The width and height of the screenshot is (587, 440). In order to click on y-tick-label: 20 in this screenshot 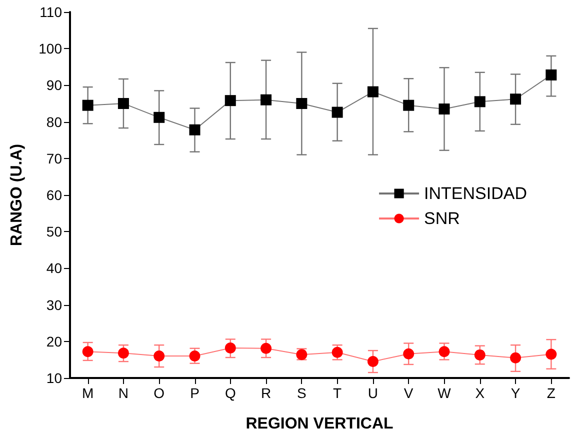, I will do `click(54, 341)`.